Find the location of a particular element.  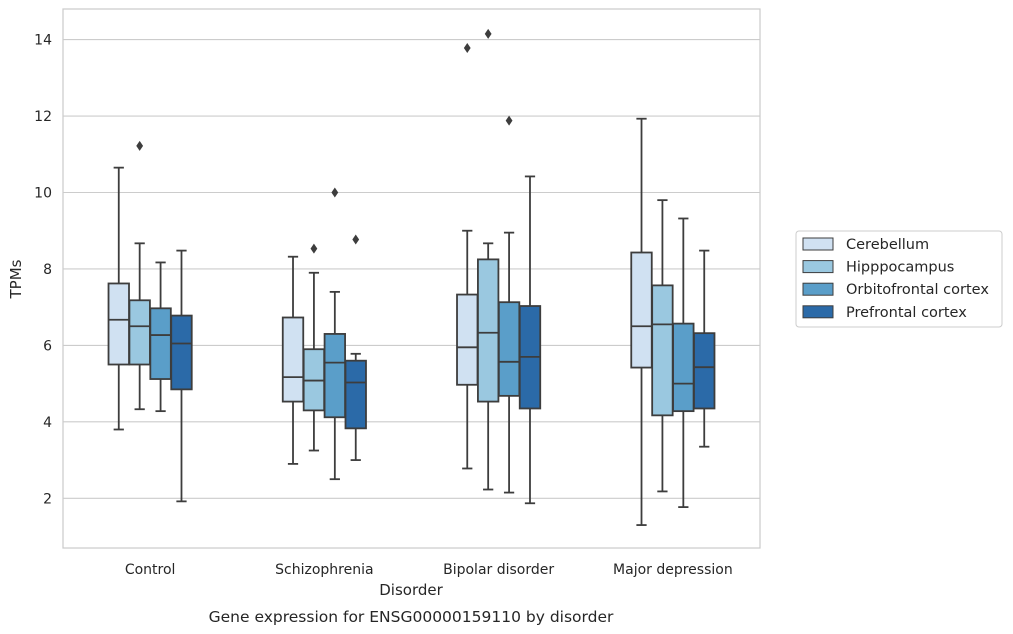

y-tick-labels: 2 4 6 8 10 12 14 is located at coordinates (43, 270).